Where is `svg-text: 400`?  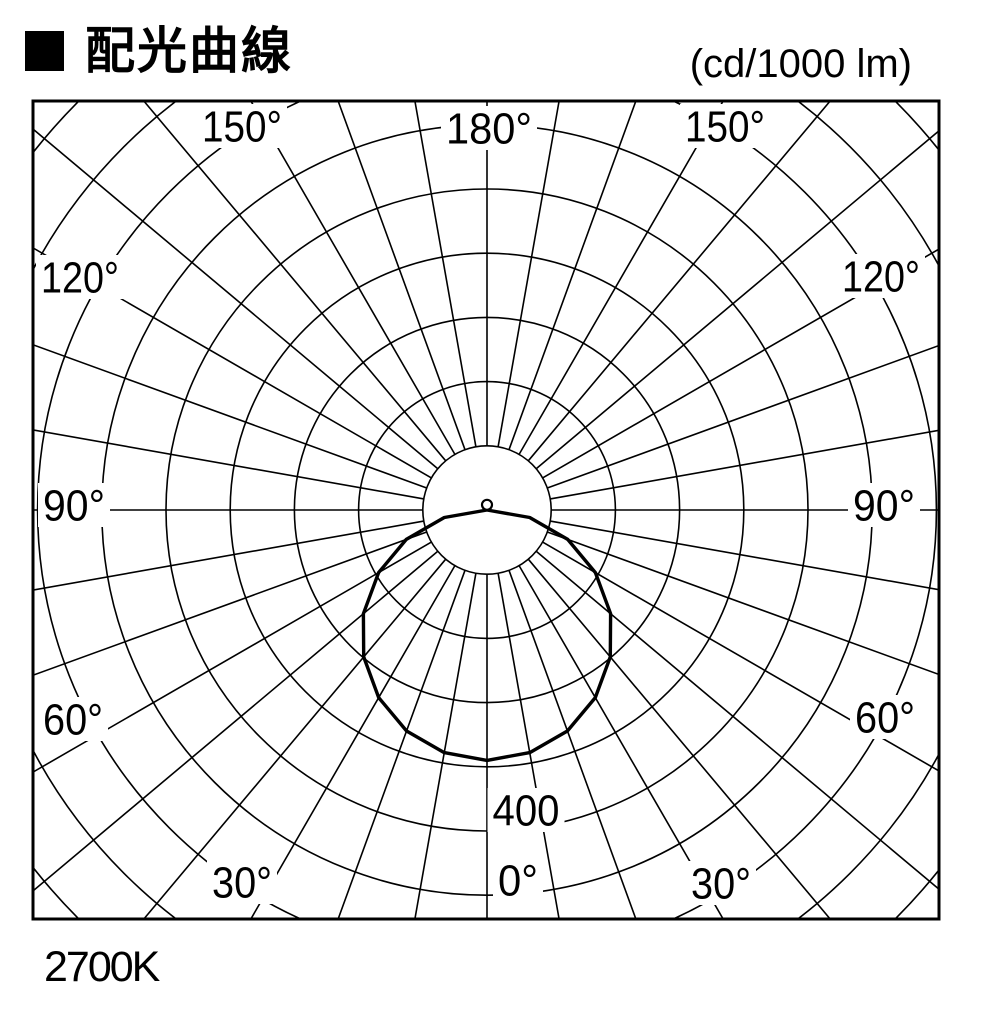
svg-text: 400 is located at coordinates (526, 811).